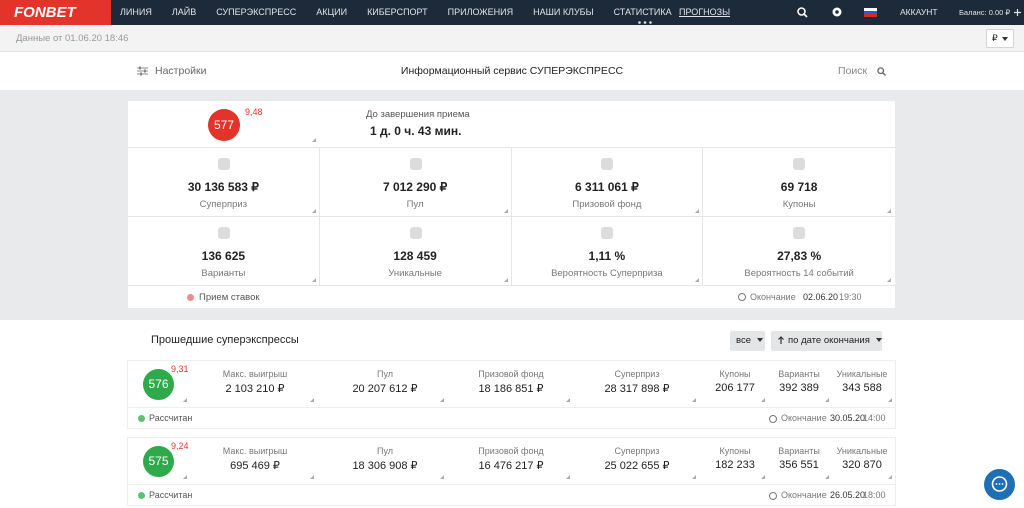  I want to click on end-time: 18:00, so click(874, 495).